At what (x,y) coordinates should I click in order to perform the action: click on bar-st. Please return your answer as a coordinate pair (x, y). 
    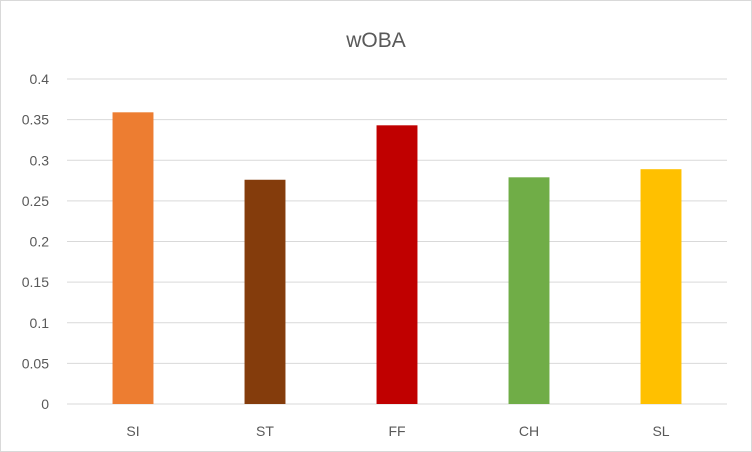
    Looking at the image, I should click on (265, 291).